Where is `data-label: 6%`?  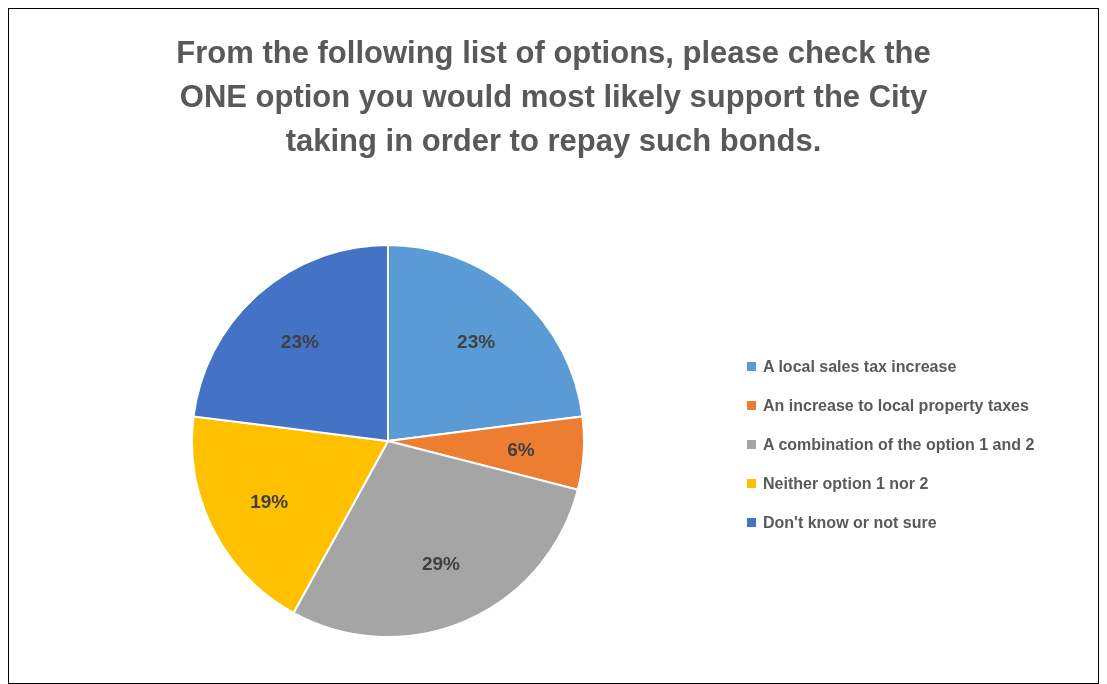
data-label: 6% is located at coordinates (521, 449).